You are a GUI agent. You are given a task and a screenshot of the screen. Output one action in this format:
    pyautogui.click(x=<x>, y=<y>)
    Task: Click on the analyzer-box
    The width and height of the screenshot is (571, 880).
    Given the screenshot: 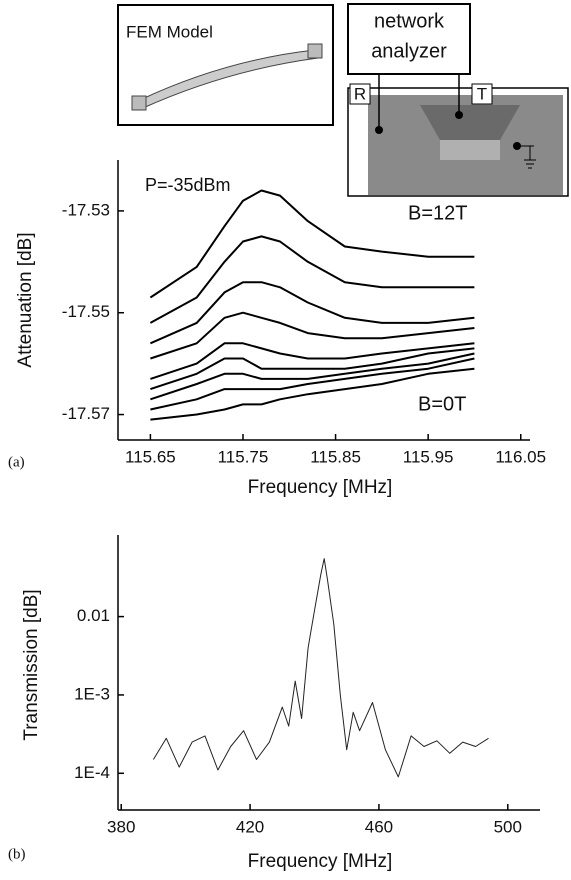 What is the action you would take?
    pyautogui.click(x=409, y=39)
    